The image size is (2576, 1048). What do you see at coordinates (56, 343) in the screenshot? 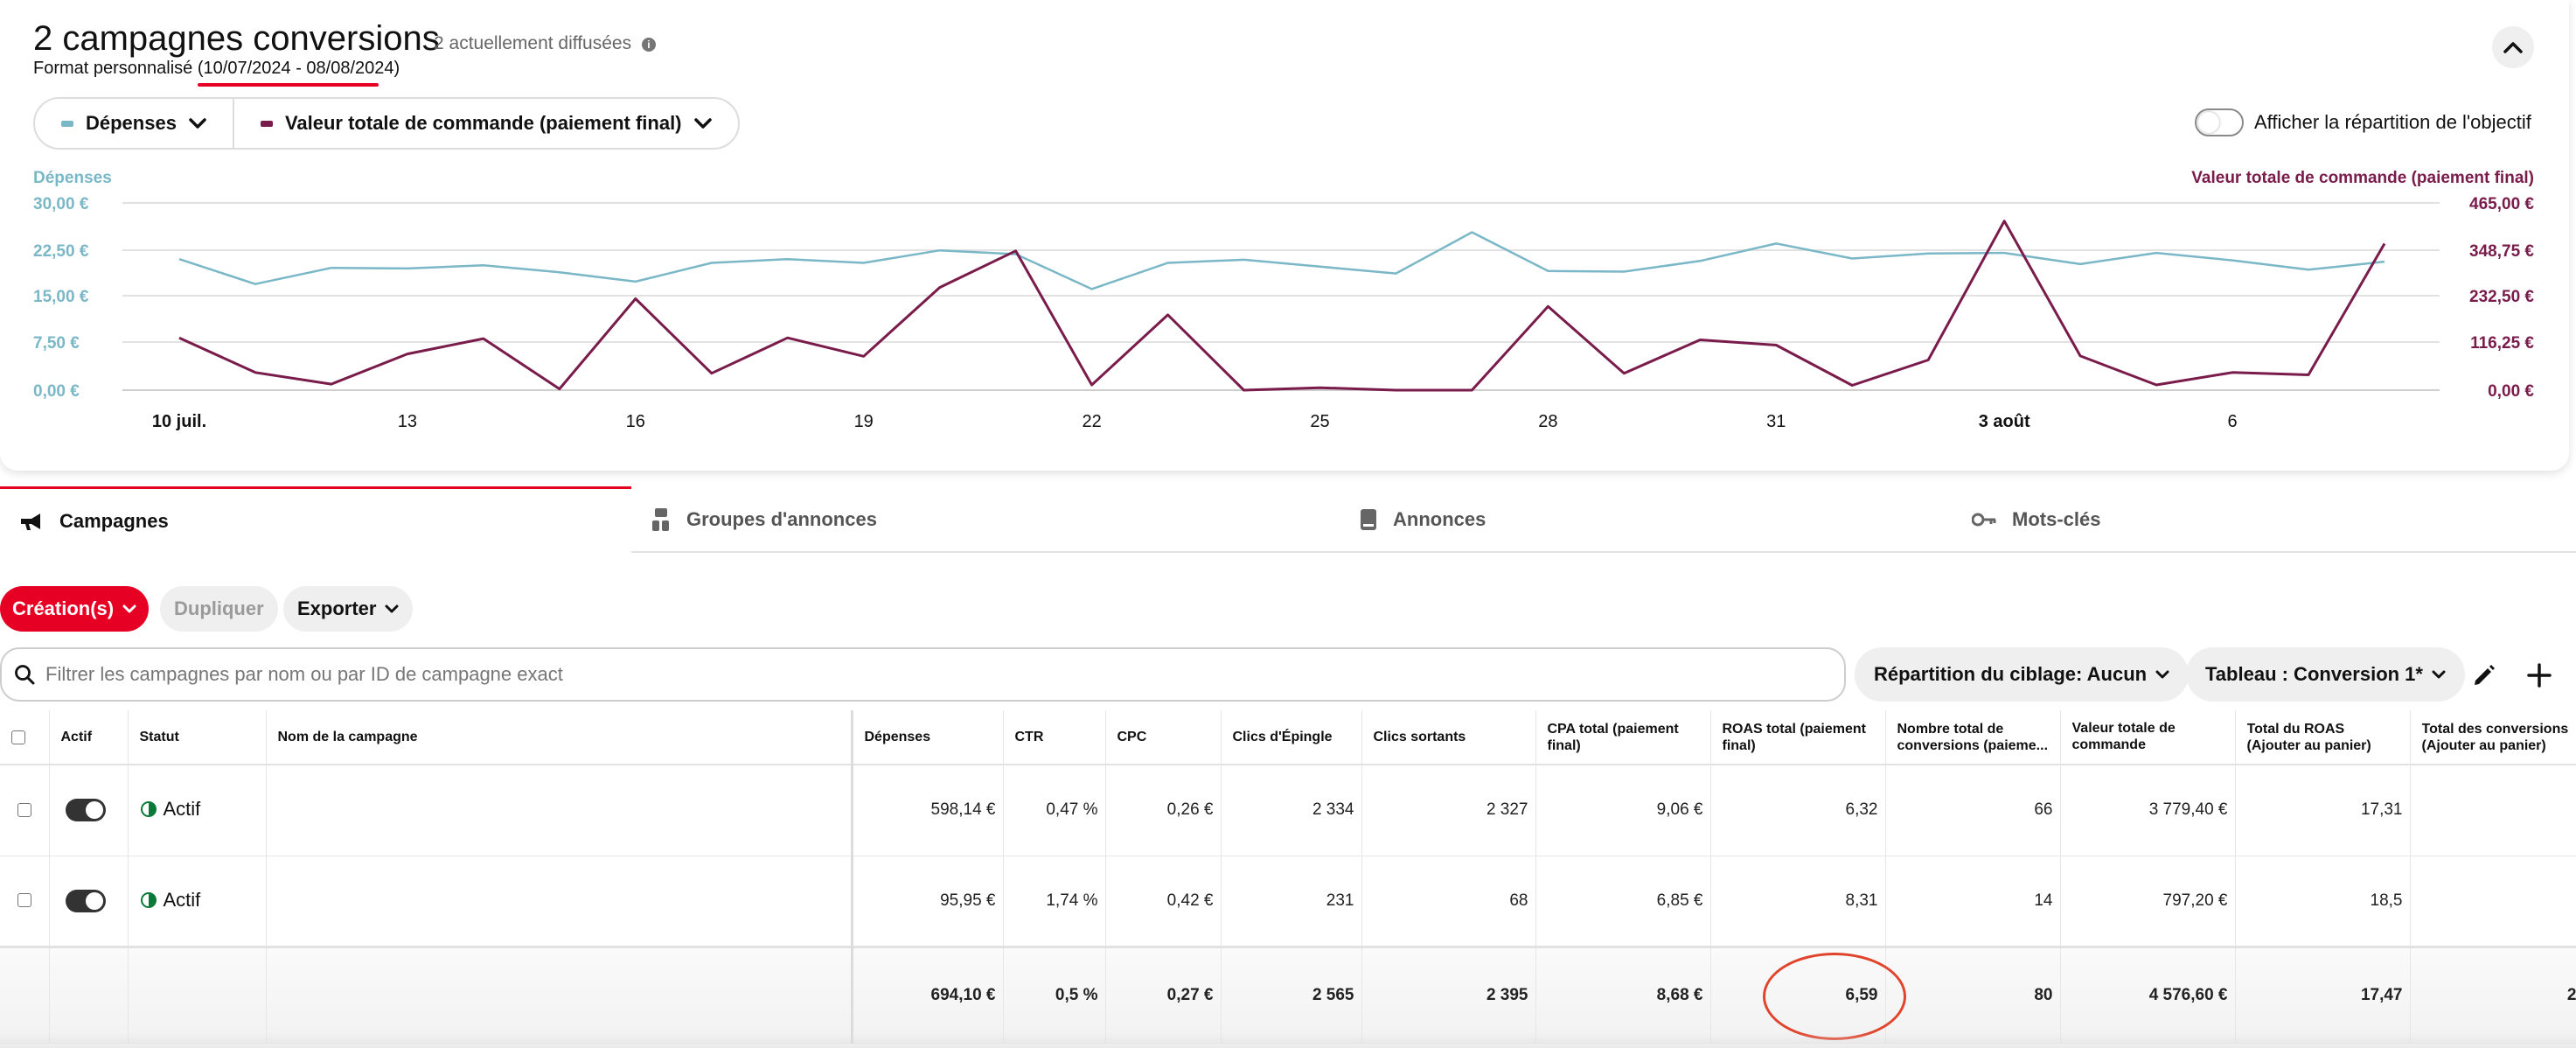
I see `left-tick-label: 7,50 €` at bounding box center [56, 343].